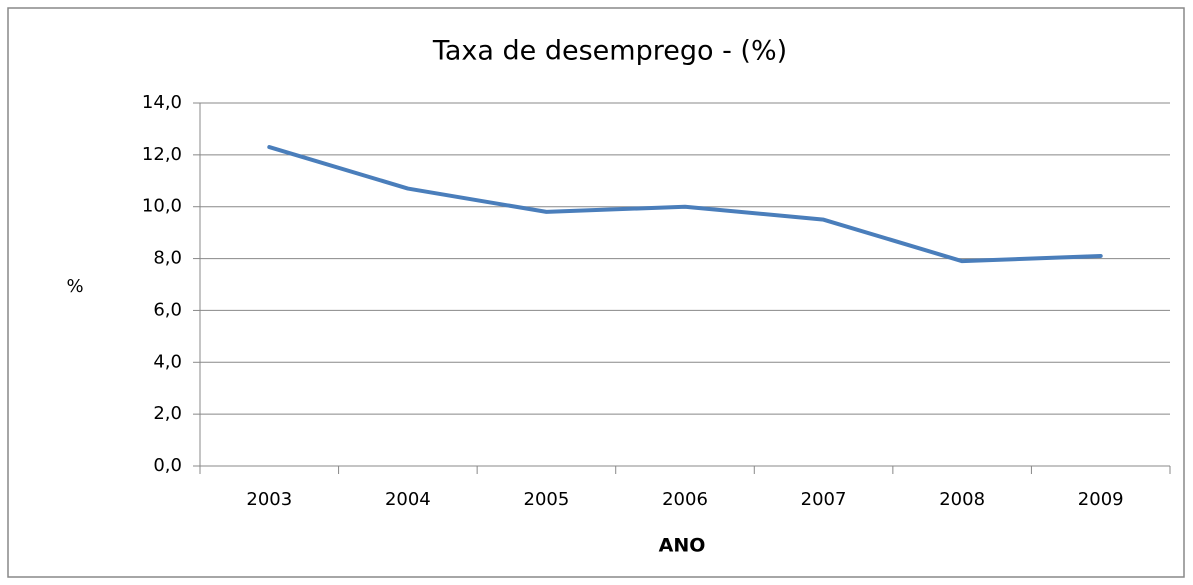 The height and width of the screenshot is (585, 1193). I want to click on x-tick-label: 2008, so click(962, 499).